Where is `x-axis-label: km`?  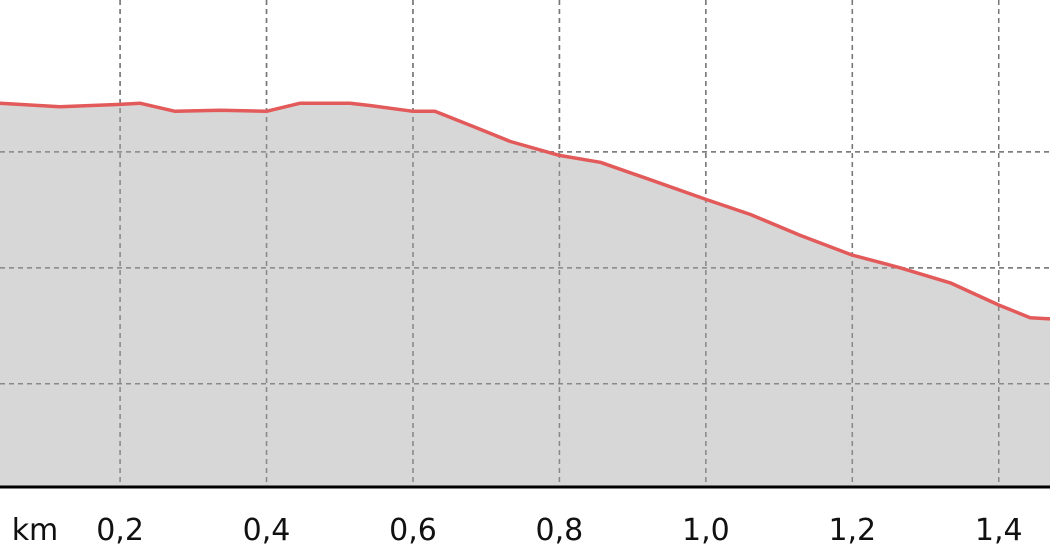
x-axis-label: km is located at coordinates (35, 530).